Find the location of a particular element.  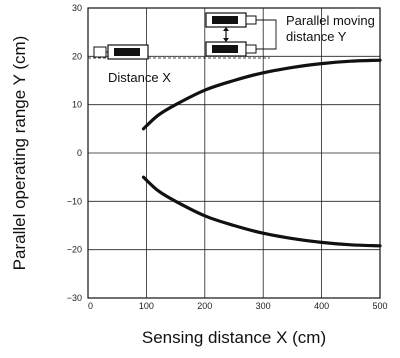

sensor-diagram-distance-x is located at coordinates (179, 52).